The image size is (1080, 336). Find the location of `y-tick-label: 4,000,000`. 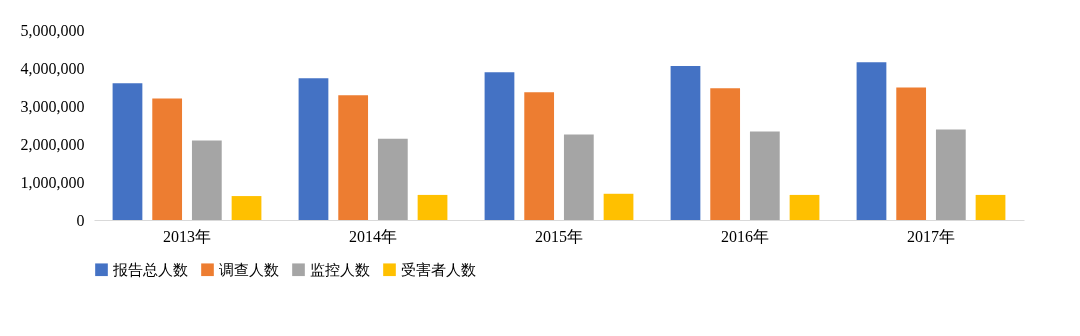

y-tick-label: 4,000,000 is located at coordinates (52, 68).